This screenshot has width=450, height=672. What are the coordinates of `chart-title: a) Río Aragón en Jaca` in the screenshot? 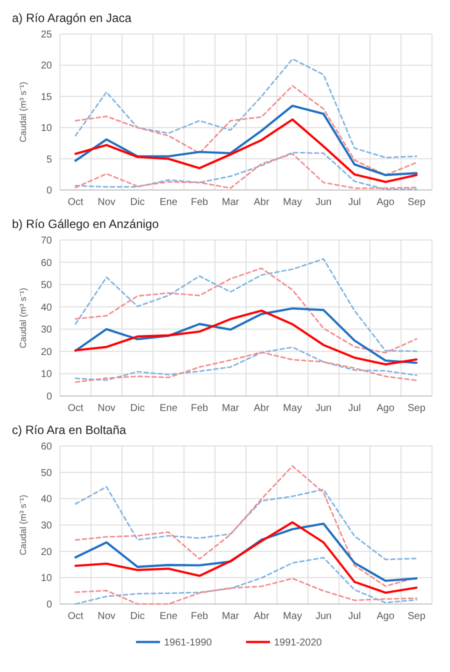 It's located at (72, 18).